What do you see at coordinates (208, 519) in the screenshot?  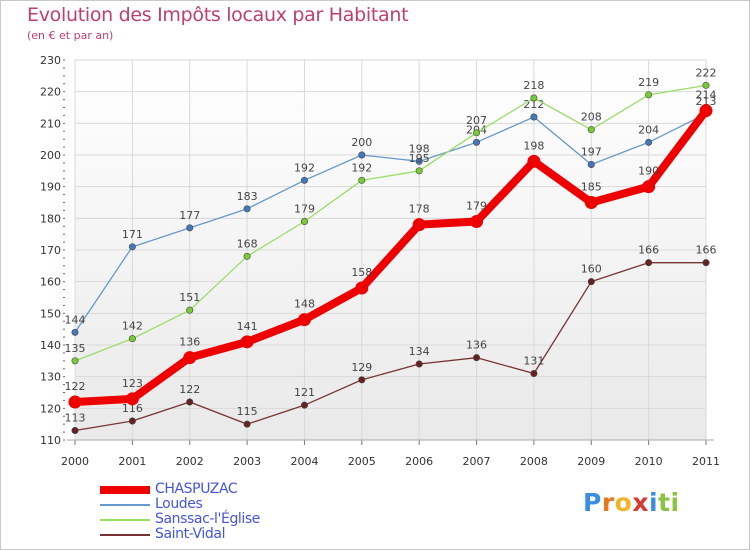 I see `legend-label: Sanssac-l'Église` at bounding box center [208, 519].